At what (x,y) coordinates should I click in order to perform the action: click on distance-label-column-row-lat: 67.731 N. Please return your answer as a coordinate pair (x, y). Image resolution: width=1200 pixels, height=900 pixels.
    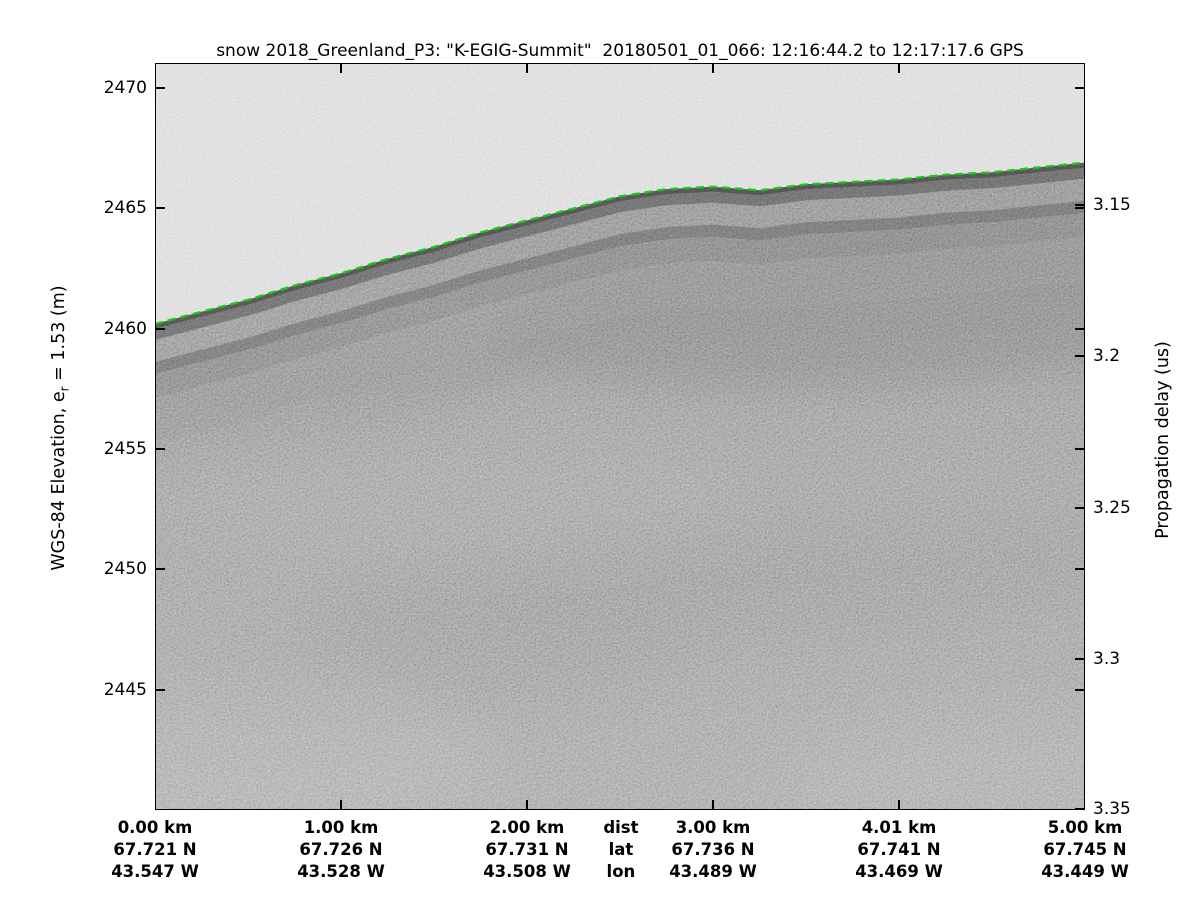
    Looking at the image, I should click on (527, 849).